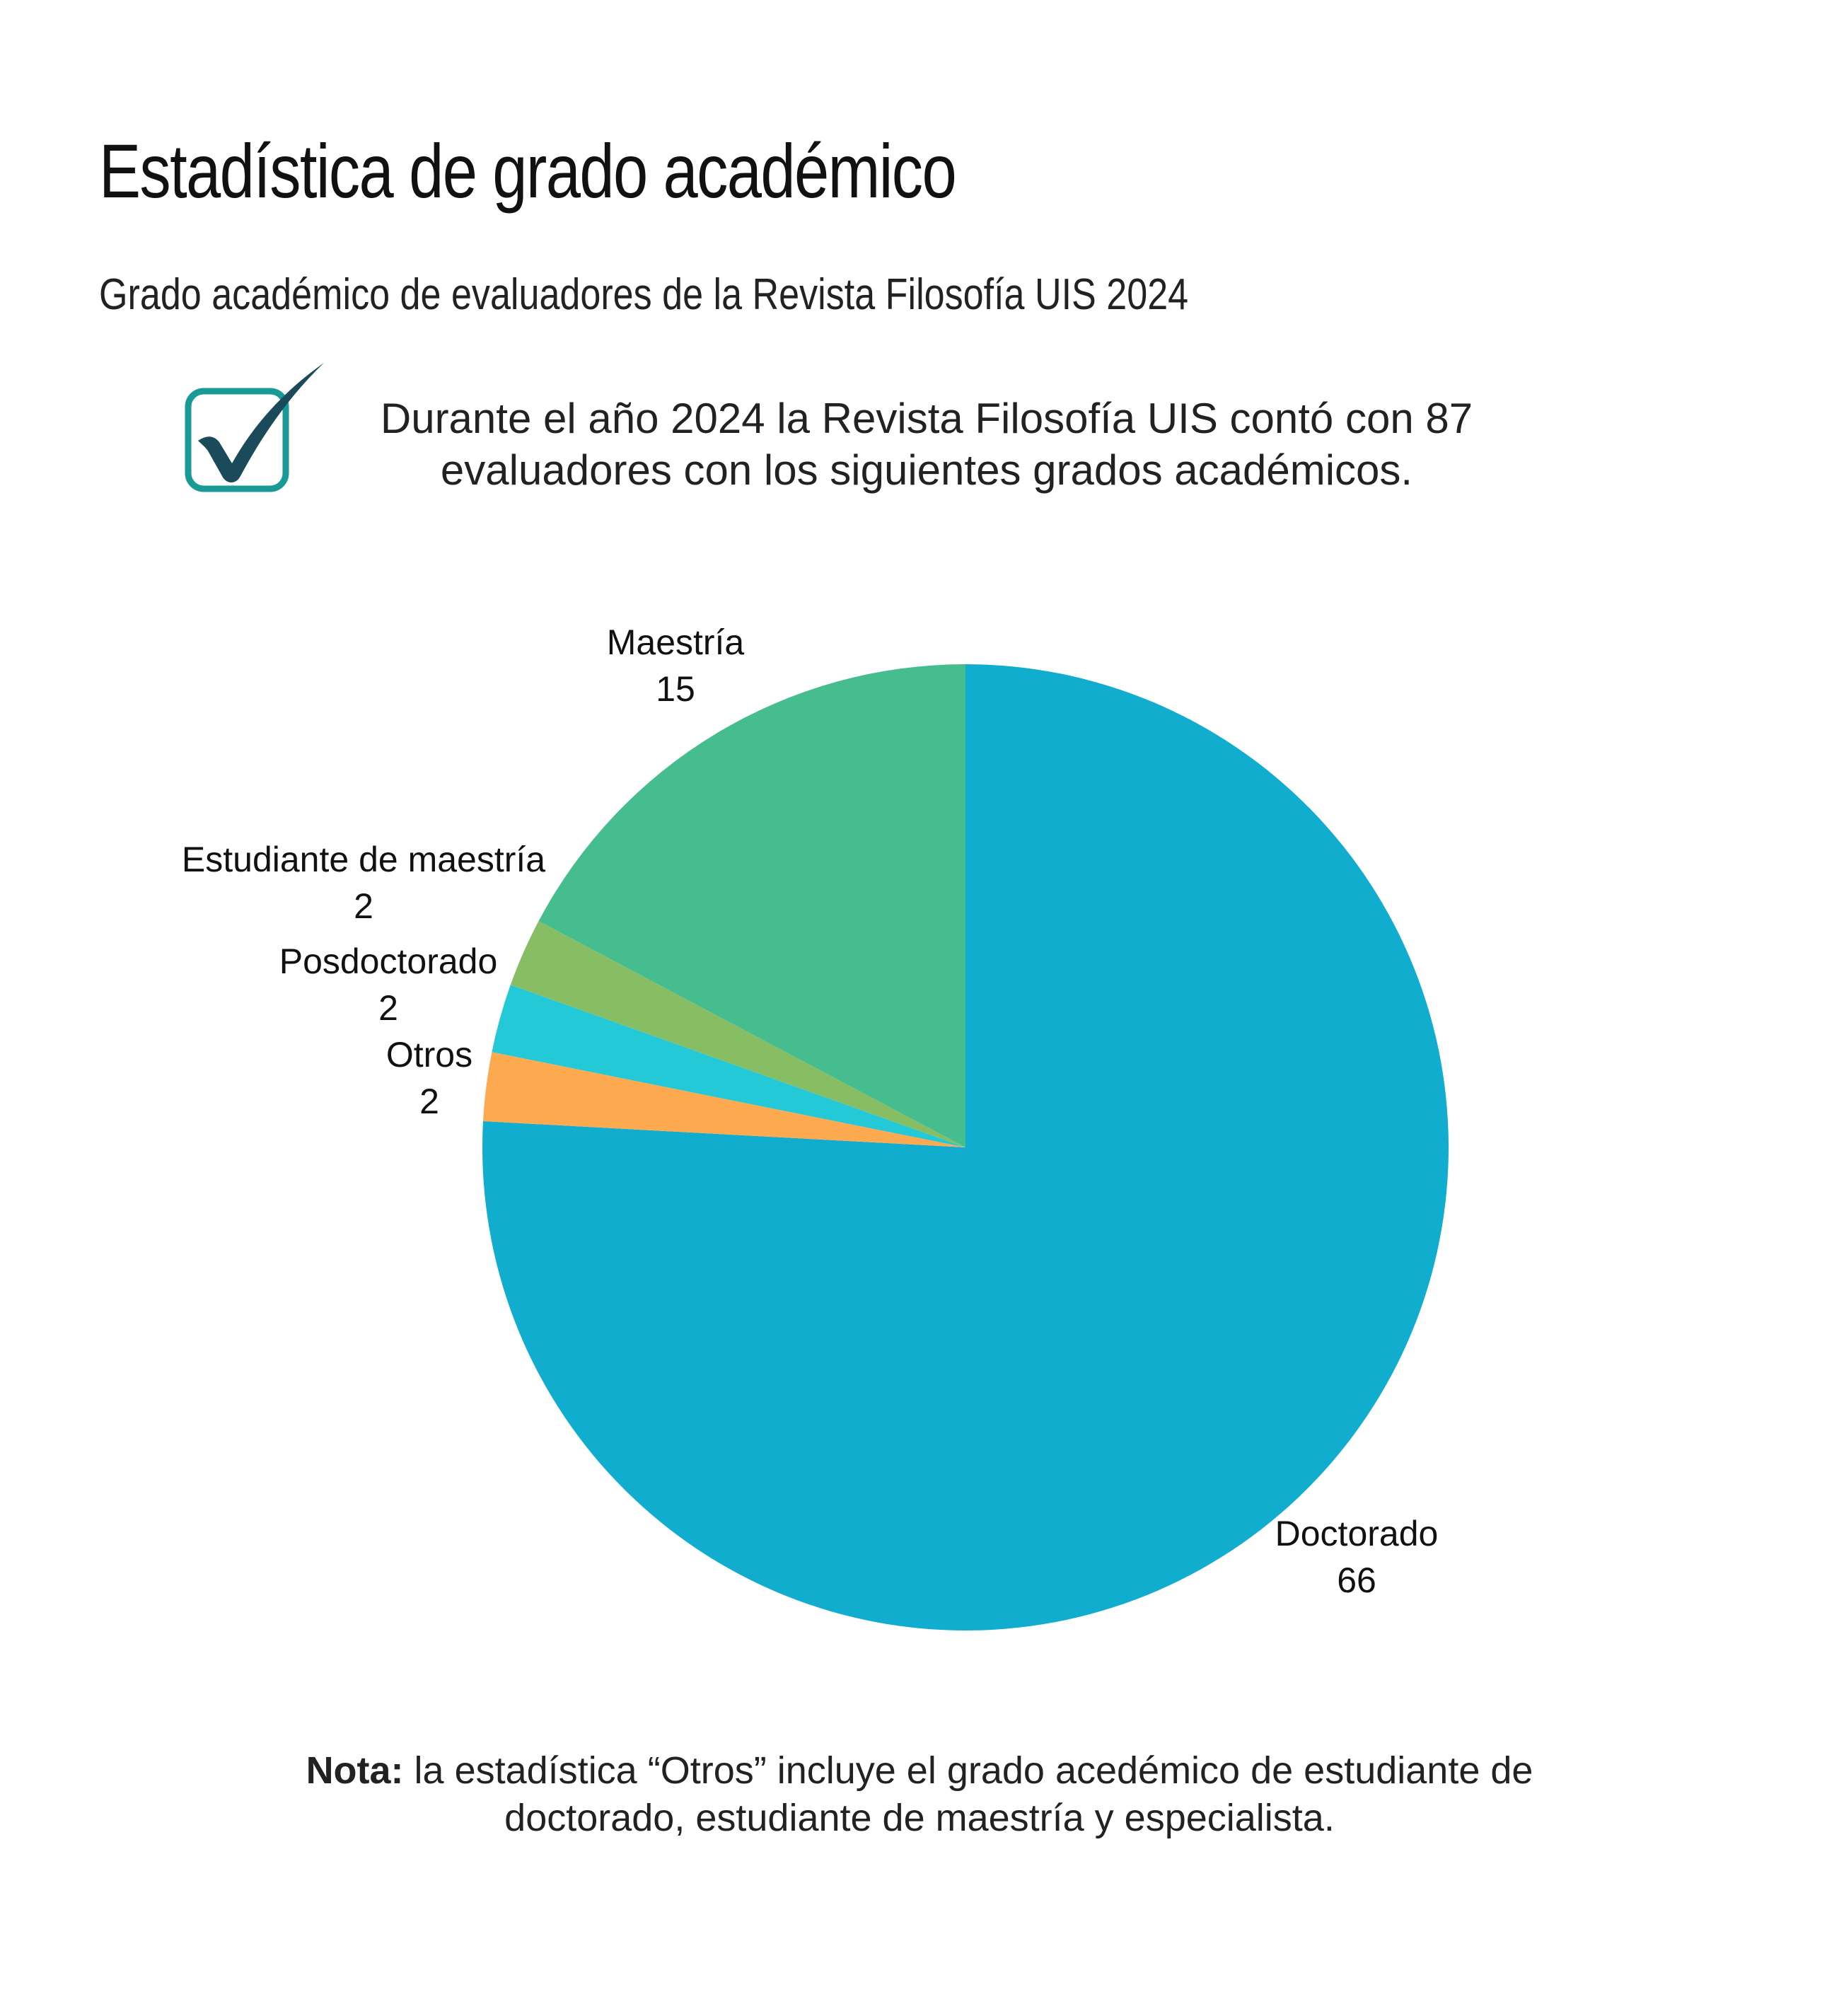 The height and width of the screenshot is (2016, 1839). I want to click on slice-value-estudiante-de-maestria: 2, so click(363, 906).